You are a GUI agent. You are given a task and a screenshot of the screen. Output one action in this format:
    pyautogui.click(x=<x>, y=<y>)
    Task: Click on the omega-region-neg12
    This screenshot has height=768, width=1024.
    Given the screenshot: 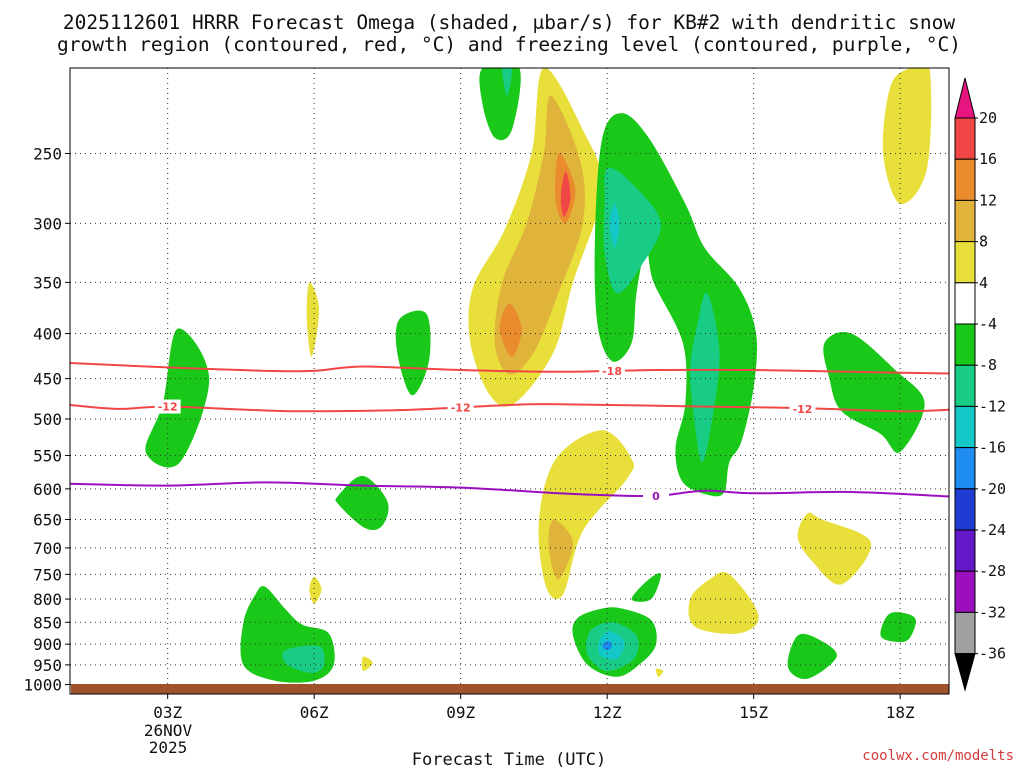 What is the action you would take?
    pyautogui.click(x=614, y=225)
    